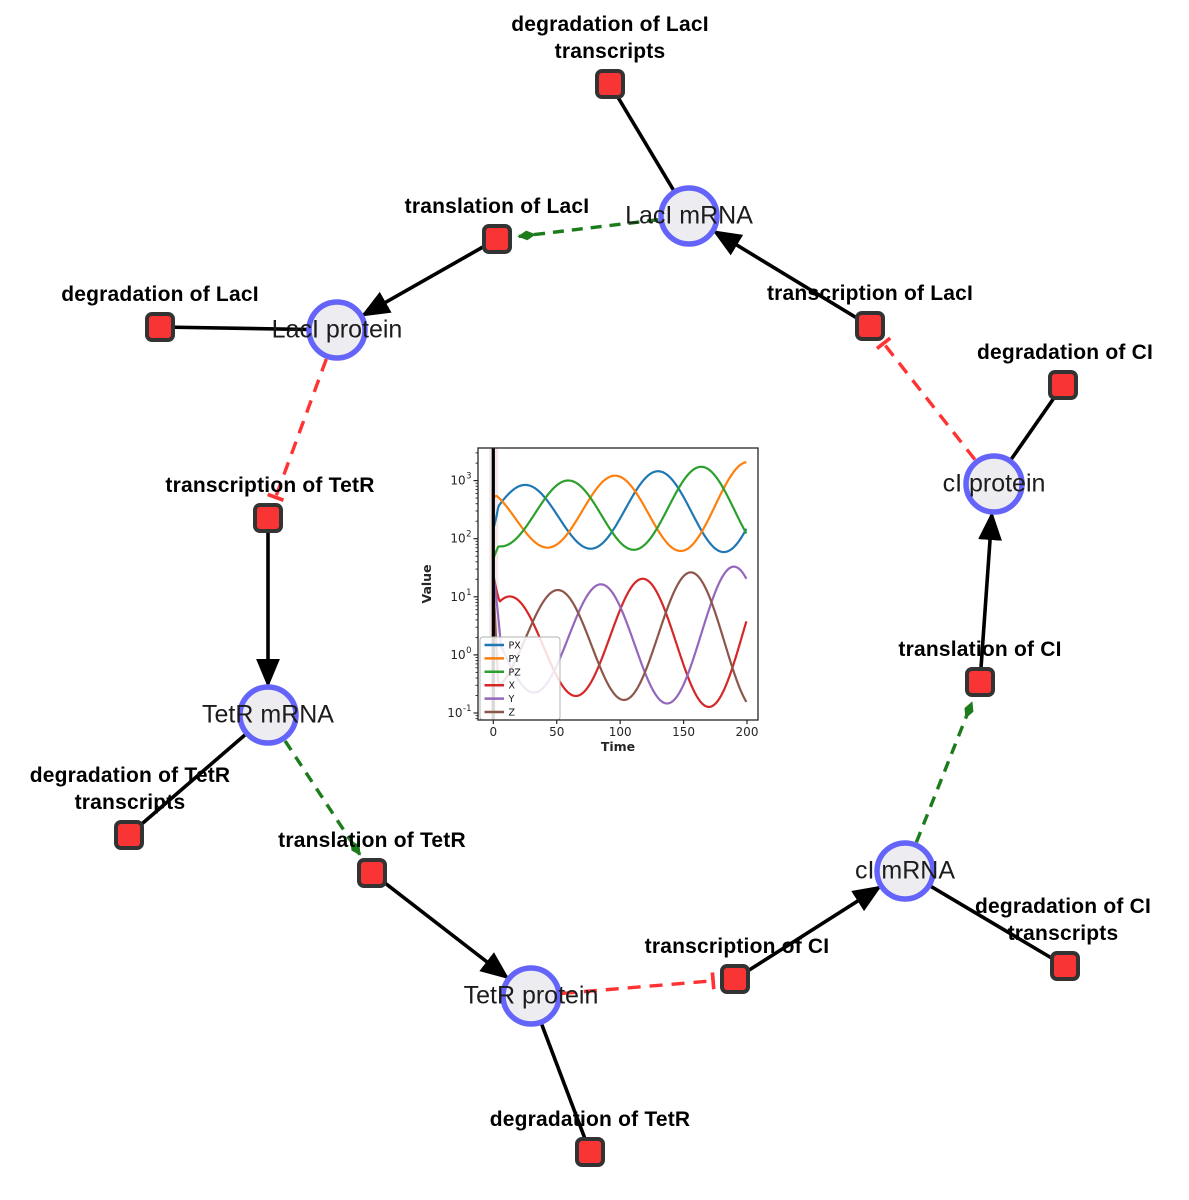 This screenshot has width=1189, height=1200. What do you see at coordinates (588, 229) in the screenshot?
I see `edge-laci-mrna-modifier` at bounding box center [588, 229].